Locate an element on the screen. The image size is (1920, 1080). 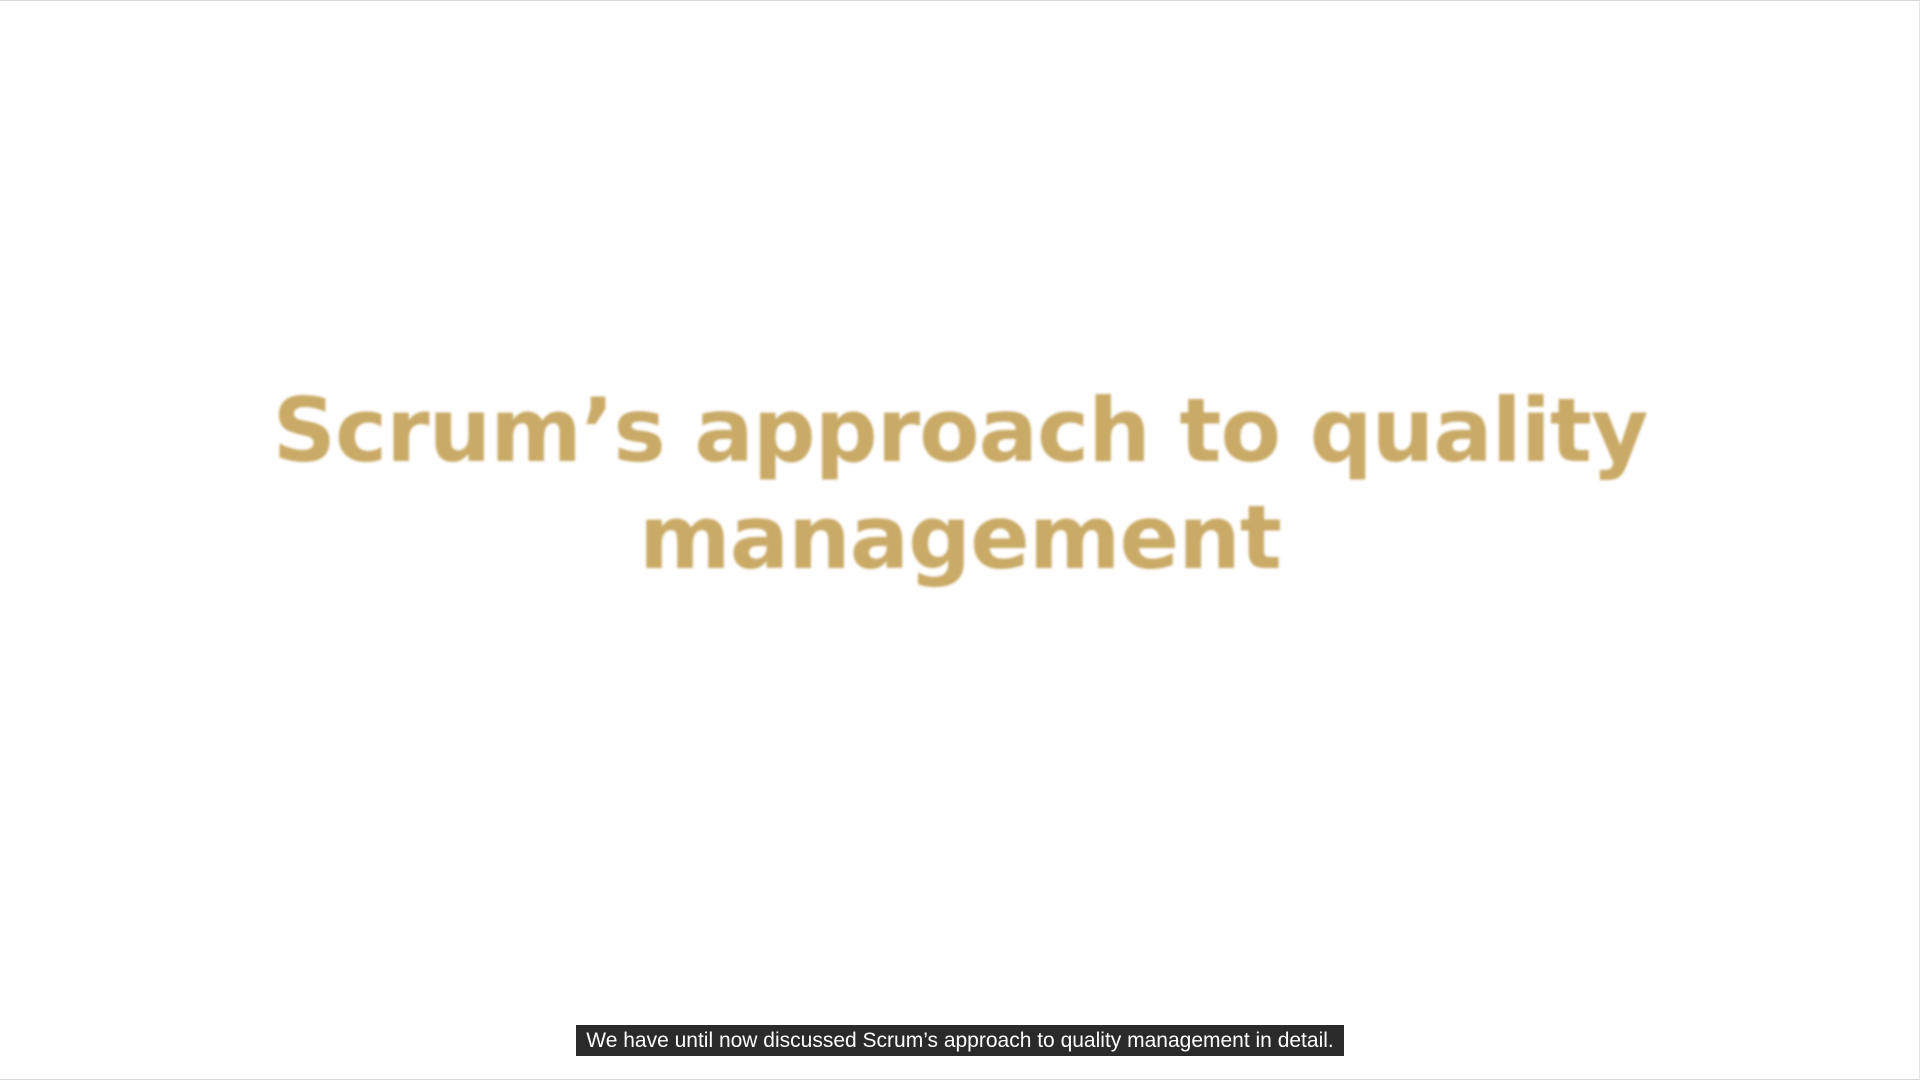
slide-title: Scrum’s approach to quality management is located at coordinates (960, 484).